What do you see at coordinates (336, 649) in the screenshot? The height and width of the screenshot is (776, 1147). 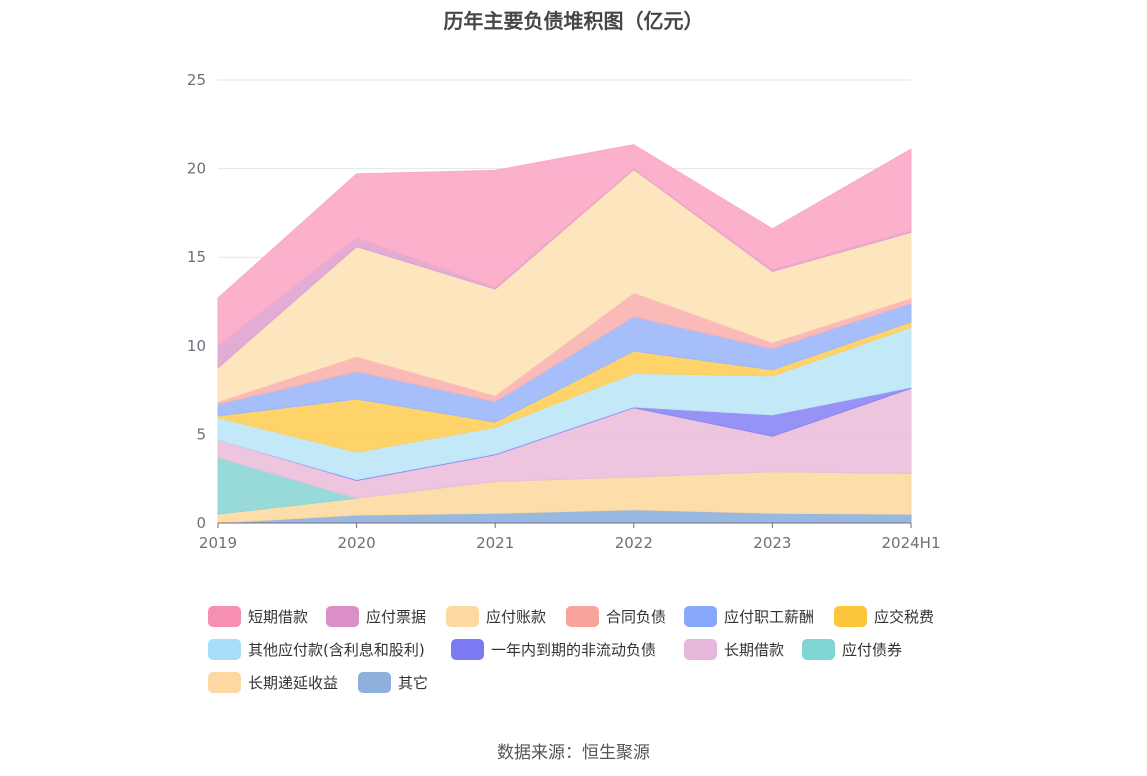 I see `legend-label: 其他应付款(含利息和股利)` at bounding box center [336, 649].